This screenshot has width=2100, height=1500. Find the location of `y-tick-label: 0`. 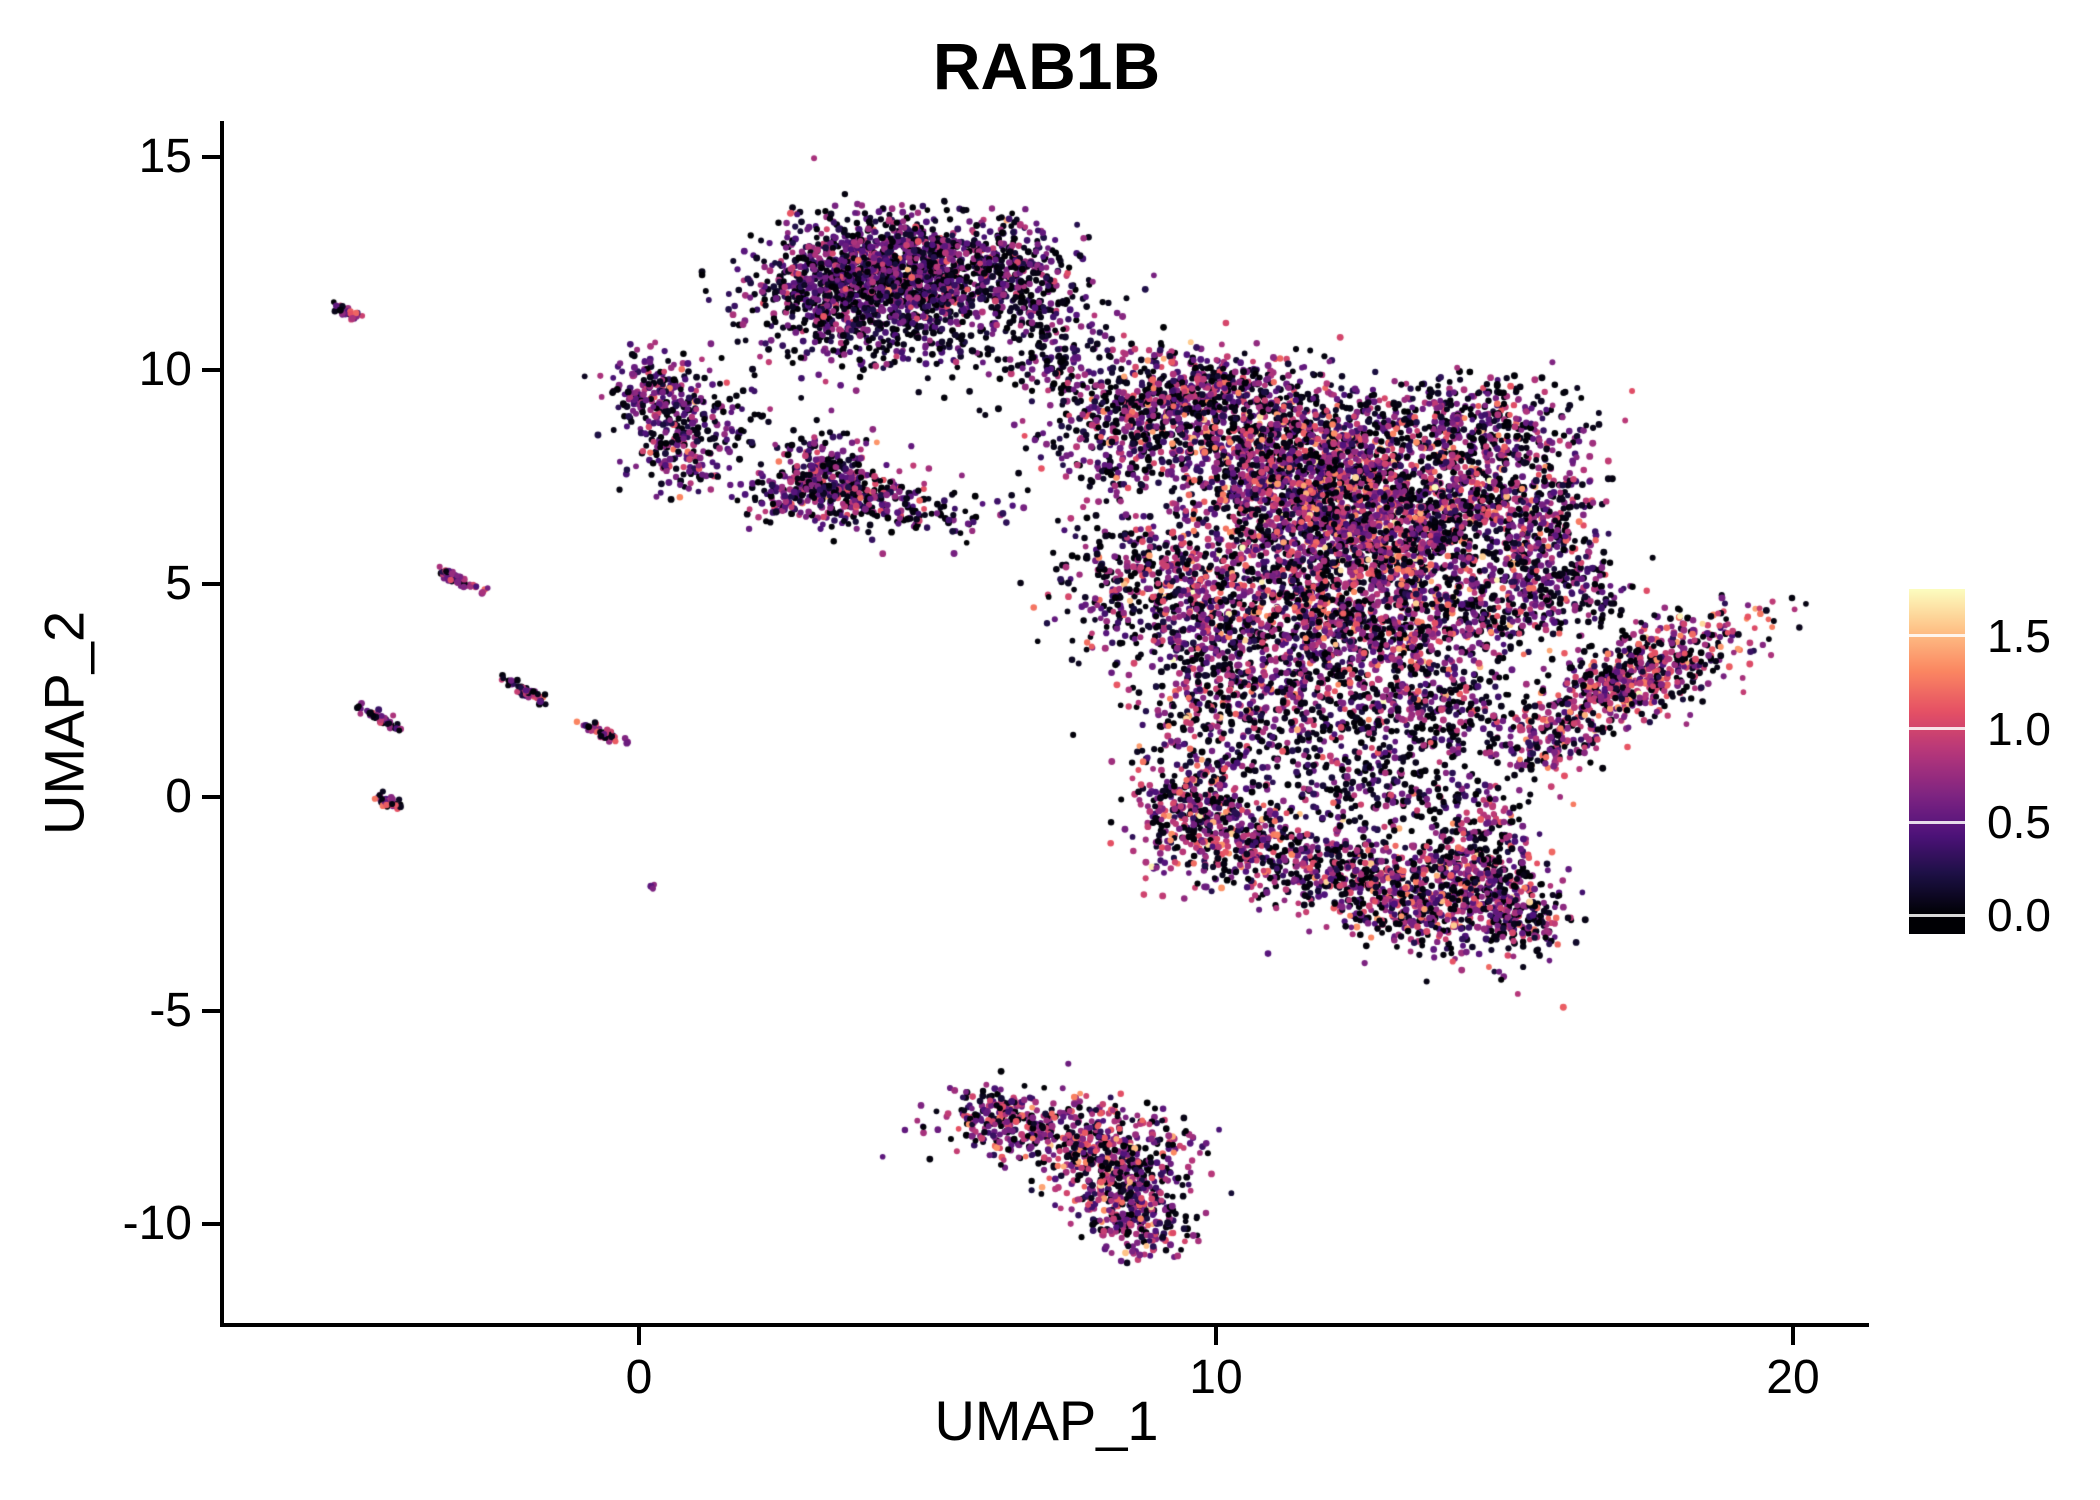

y-tick-label: 0 is located at coordinates (178, 796).